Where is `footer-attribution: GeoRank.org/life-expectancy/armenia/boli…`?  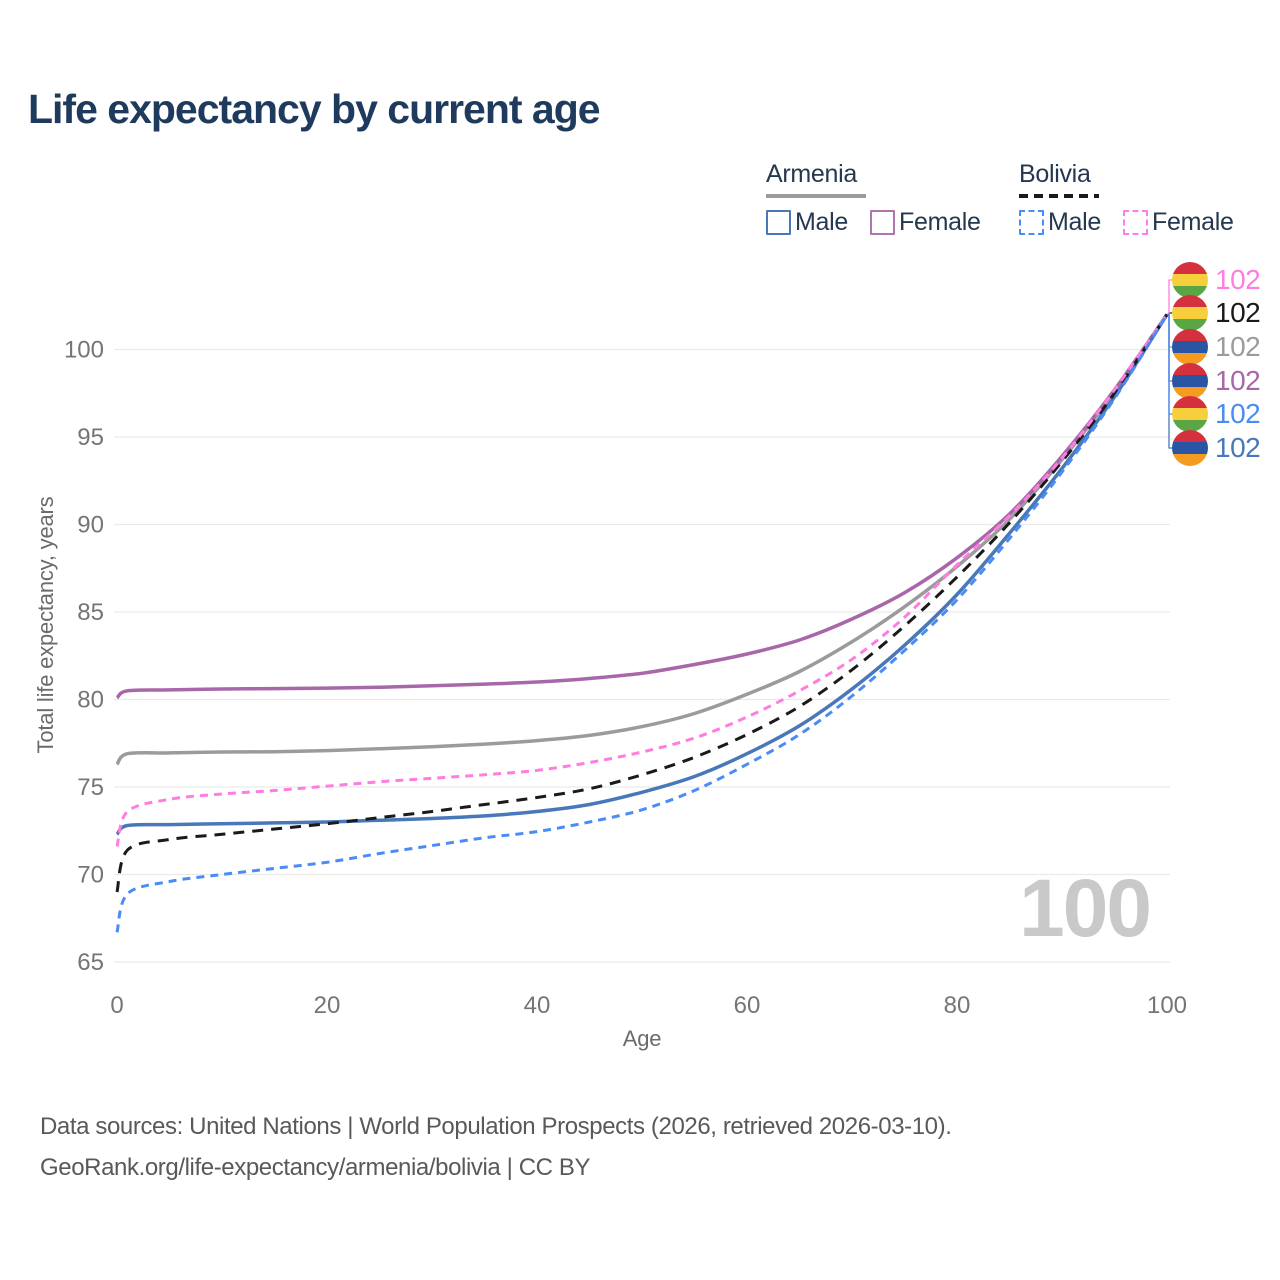 footer-attribution: GeoRank.org/life-expectancy/armenia/boli… is located at coordinates (315, 1167).